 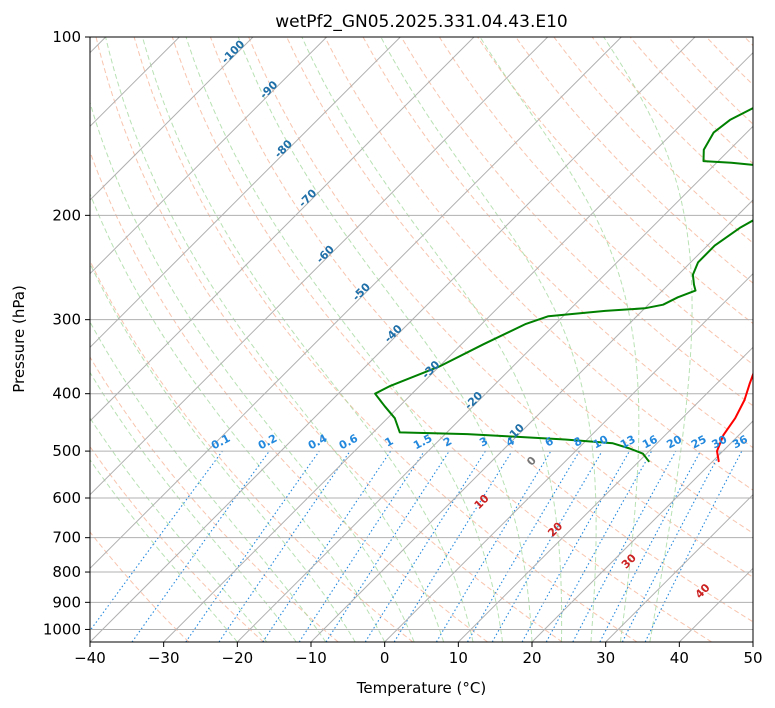 What do you see at coordinates (66, 498) in the screenshot?
I see `y-tick-label: 600` at bounding box center [66, 498].